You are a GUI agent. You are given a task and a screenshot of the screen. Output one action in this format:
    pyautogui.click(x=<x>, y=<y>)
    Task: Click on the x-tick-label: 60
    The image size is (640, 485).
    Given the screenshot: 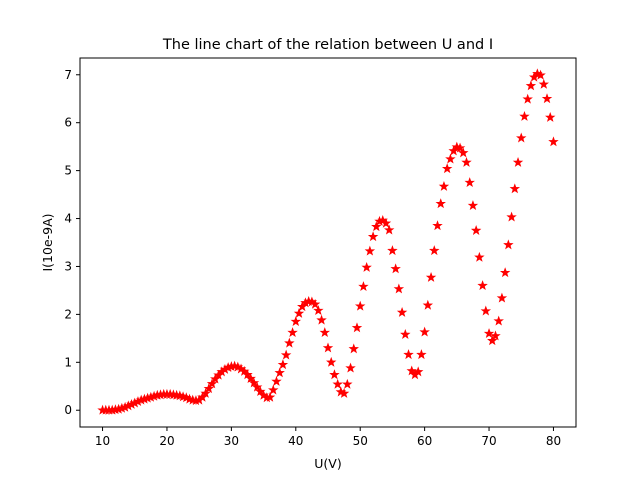 What is the action you would take?
    pyautogui.click(x=424, y=441)
    